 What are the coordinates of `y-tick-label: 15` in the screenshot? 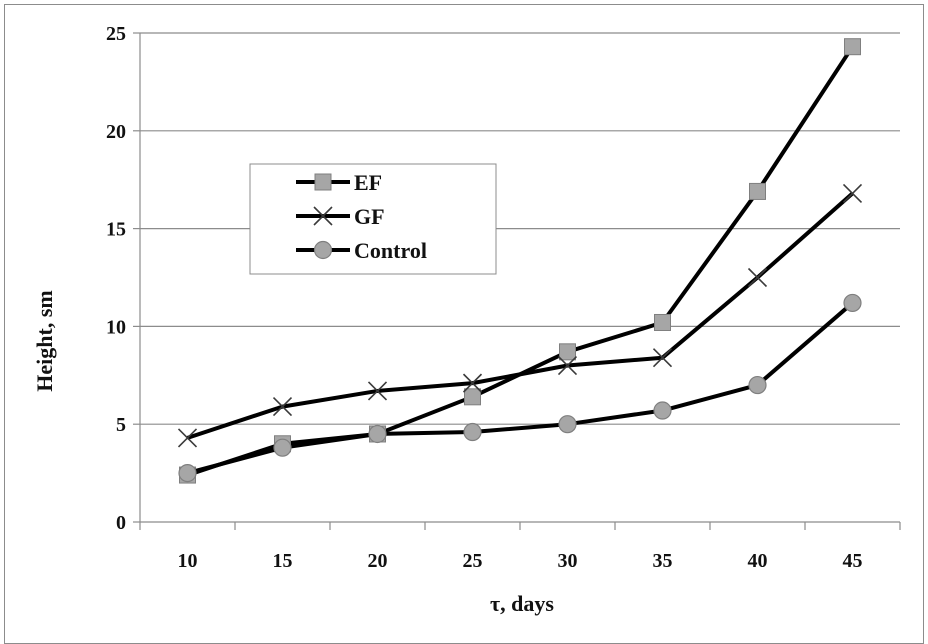 It's located at (116, 230).